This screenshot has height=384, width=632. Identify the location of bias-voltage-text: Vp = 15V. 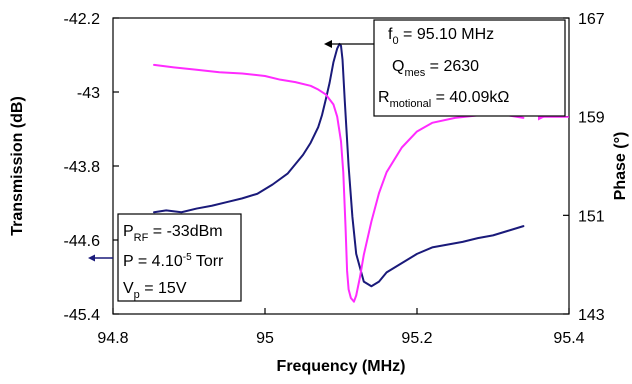
(155, 290).